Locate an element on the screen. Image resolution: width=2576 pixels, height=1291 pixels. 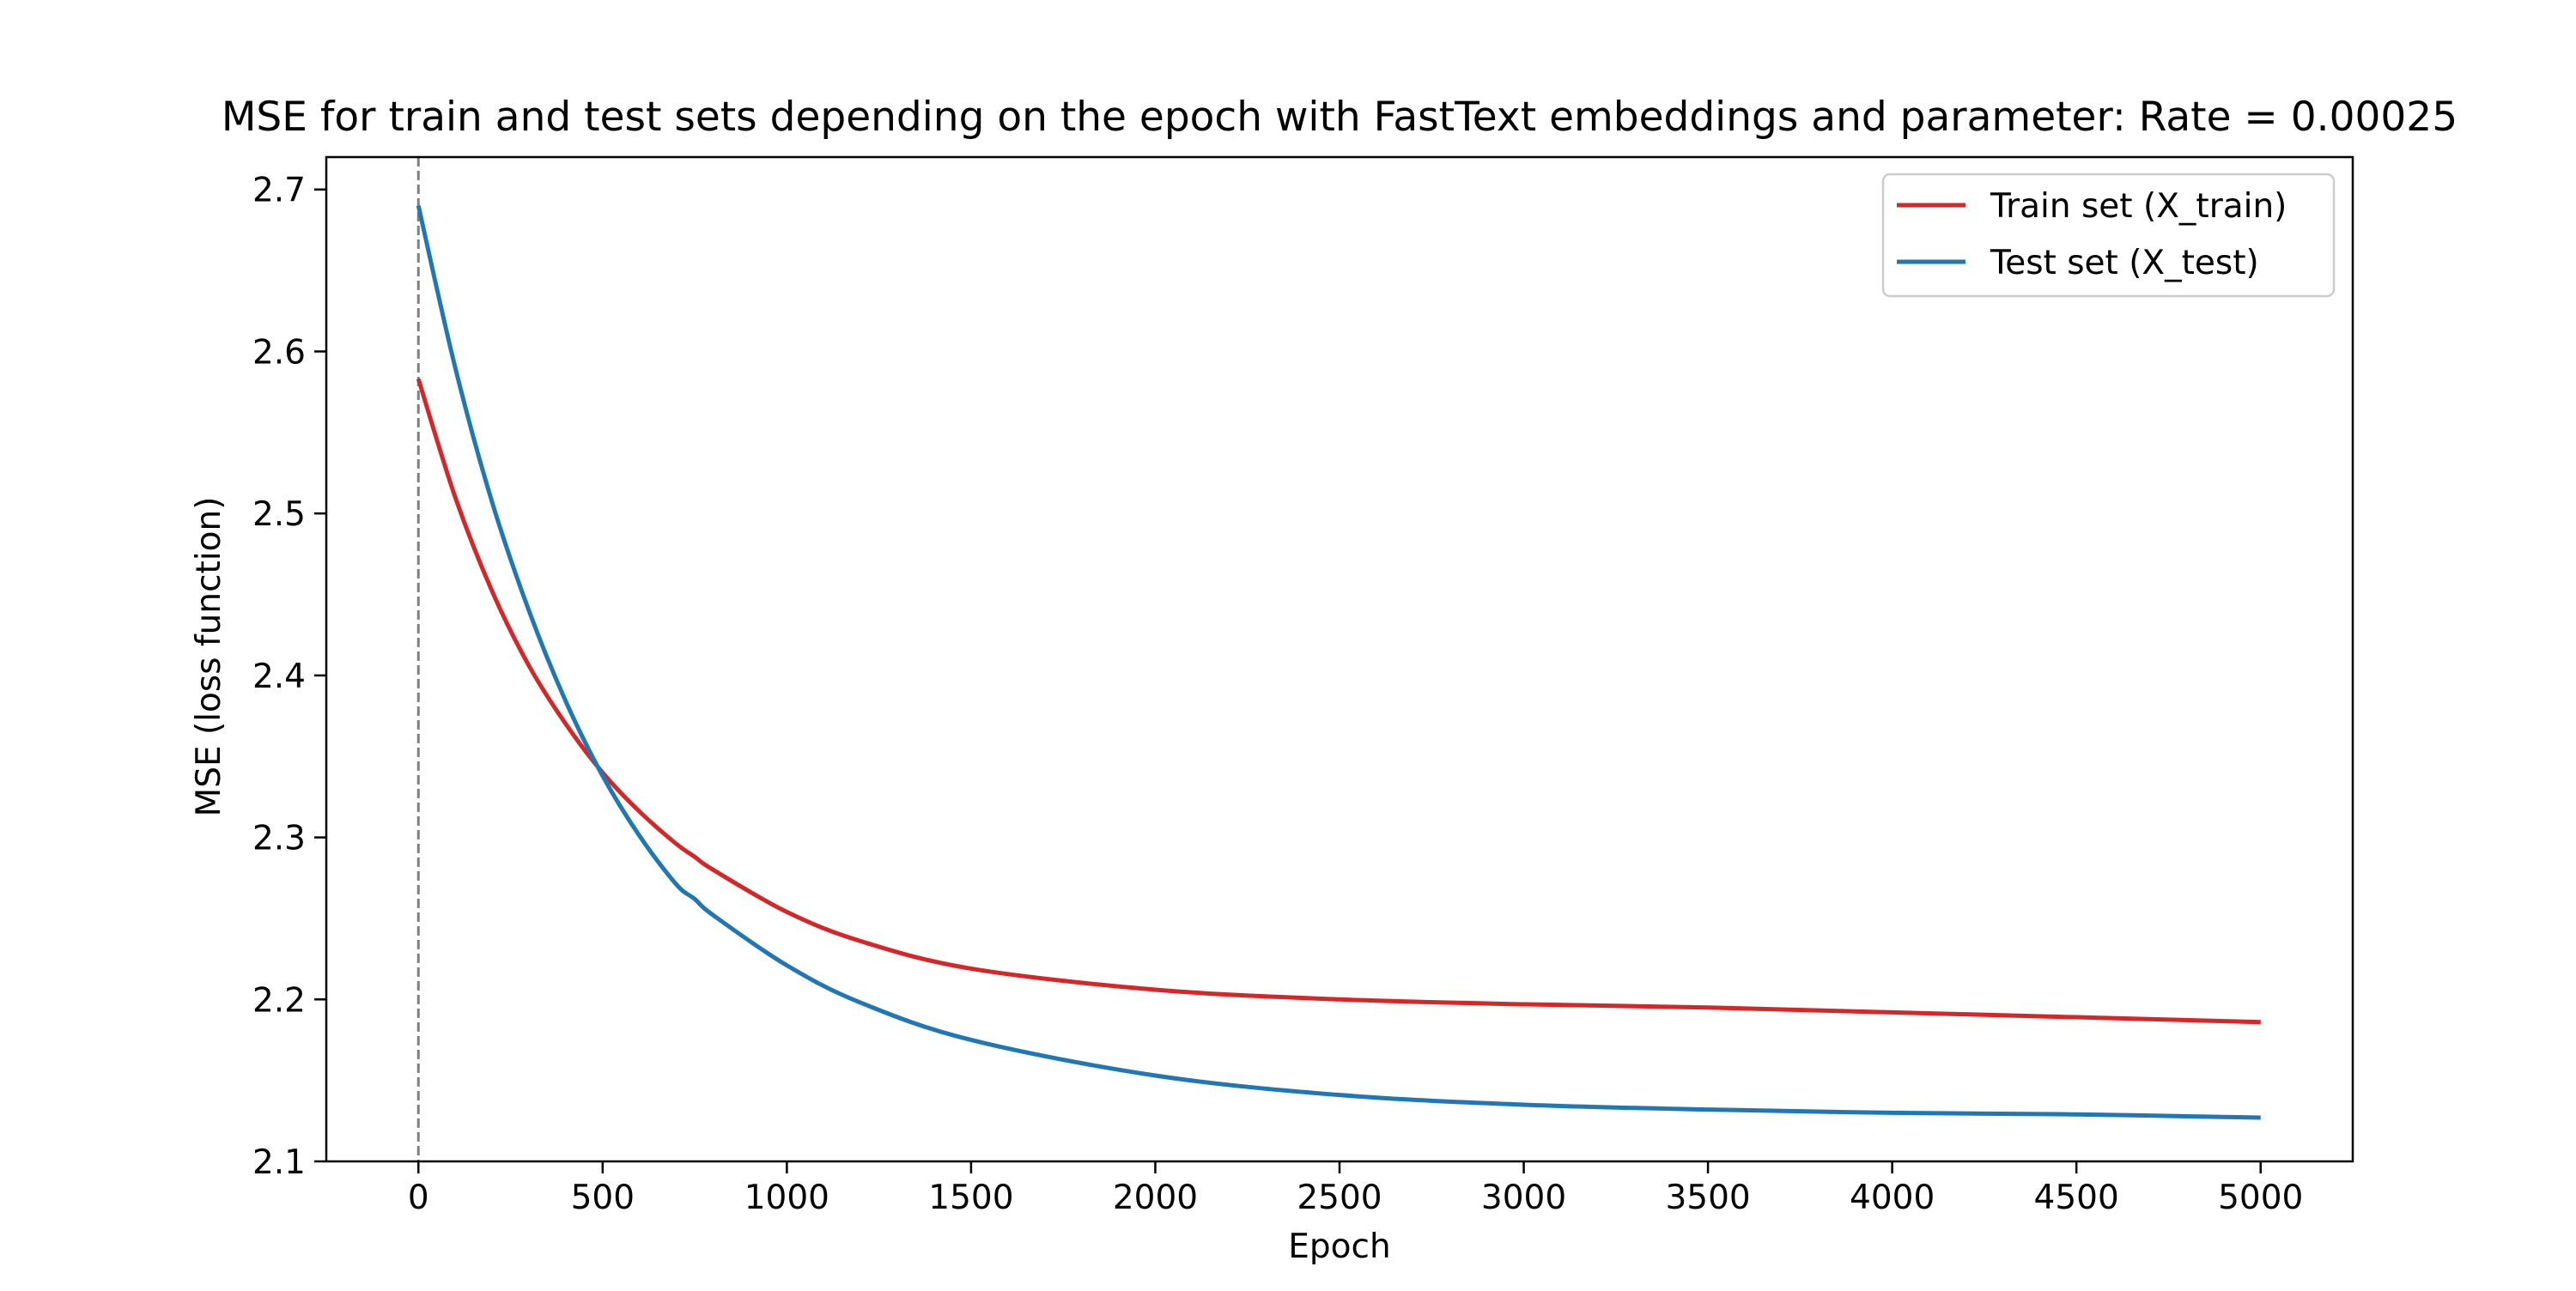
x-tick-label: 2500 is located at coordinates (1339, 1198).